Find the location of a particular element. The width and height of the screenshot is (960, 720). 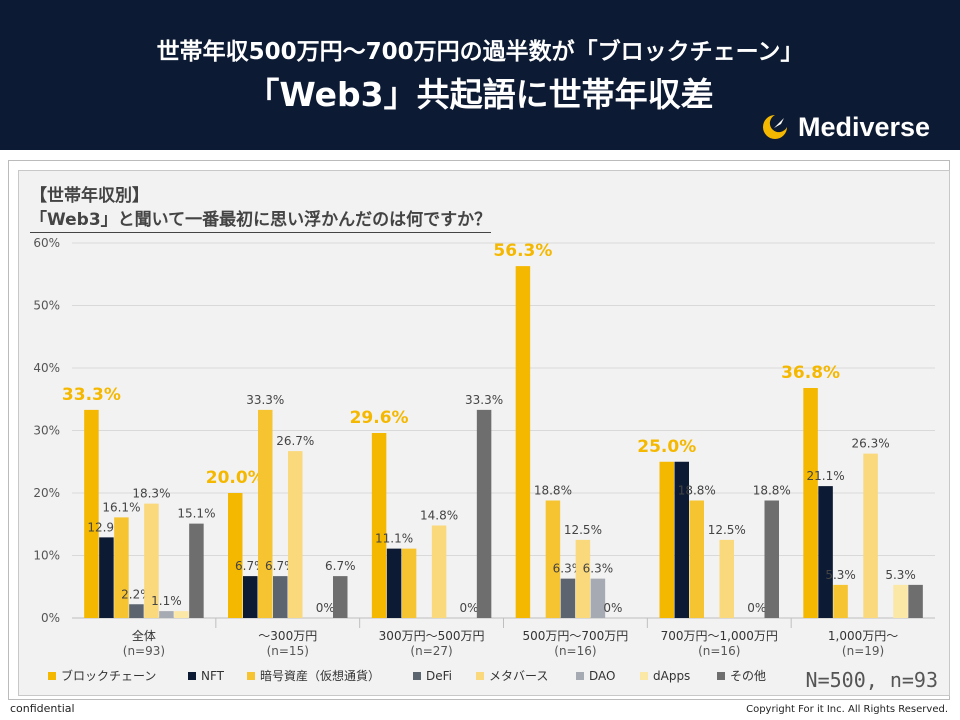

data-label-3-3: 6.3% is located at coordinates (568, 569).